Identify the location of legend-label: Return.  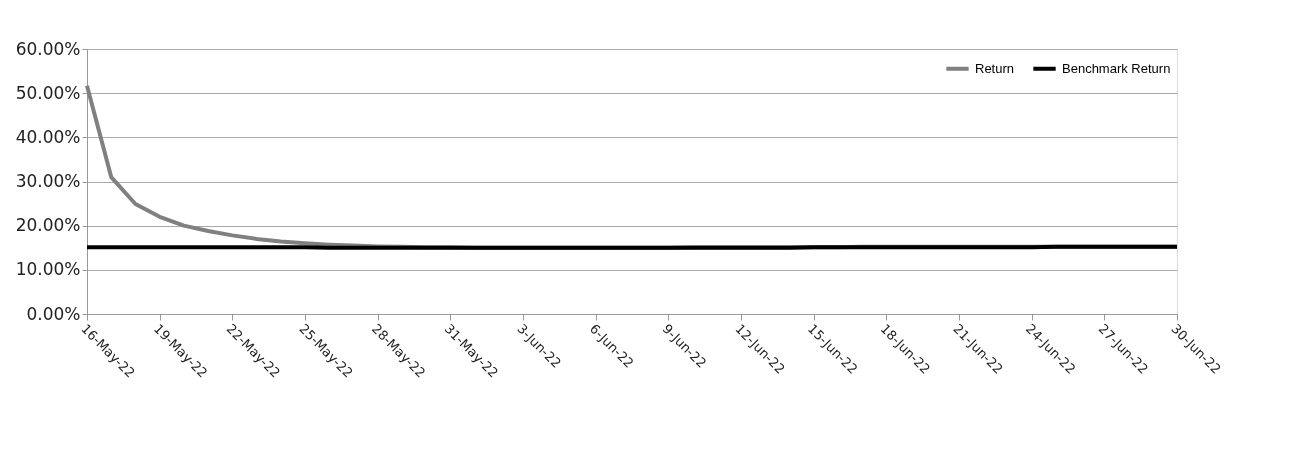
(995, 68).